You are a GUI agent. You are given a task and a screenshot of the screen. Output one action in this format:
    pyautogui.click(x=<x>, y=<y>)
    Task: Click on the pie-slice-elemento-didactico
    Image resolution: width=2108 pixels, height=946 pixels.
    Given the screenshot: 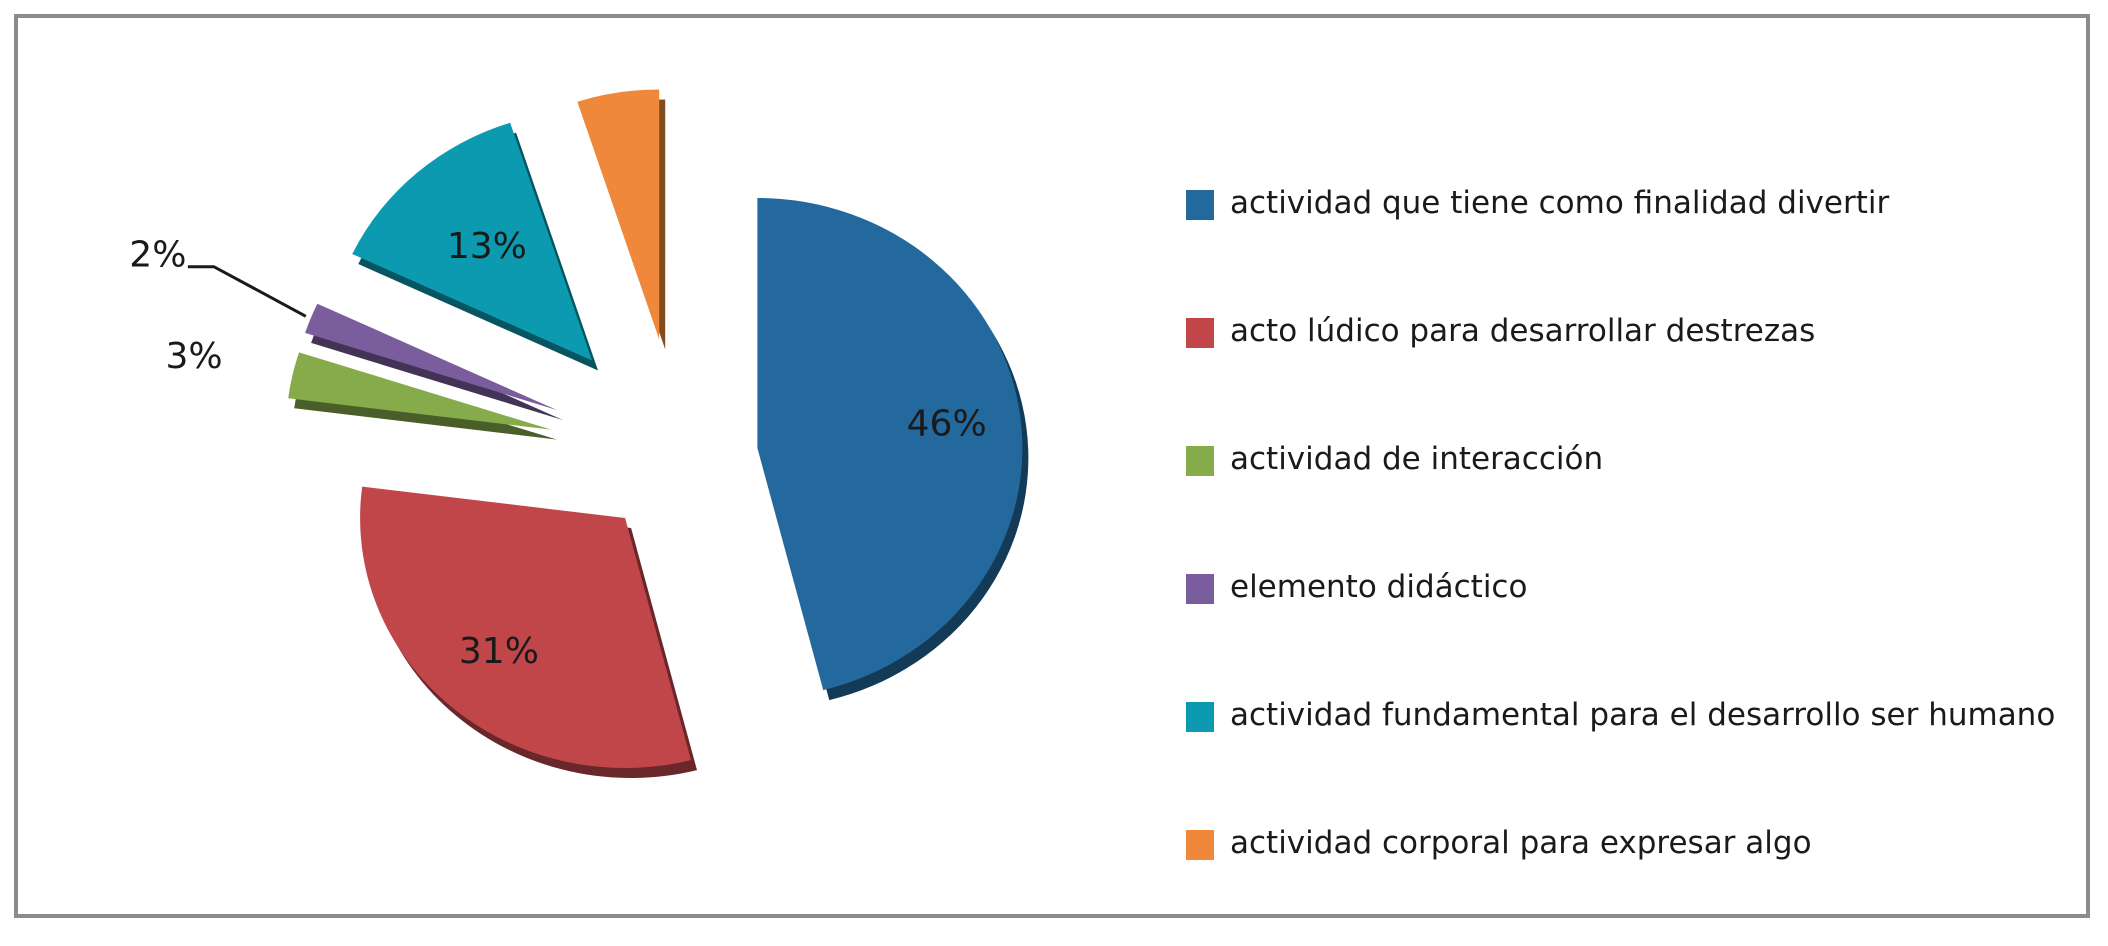 What is the action you would take?
    pyautogui.click(x=431, y=357)
    